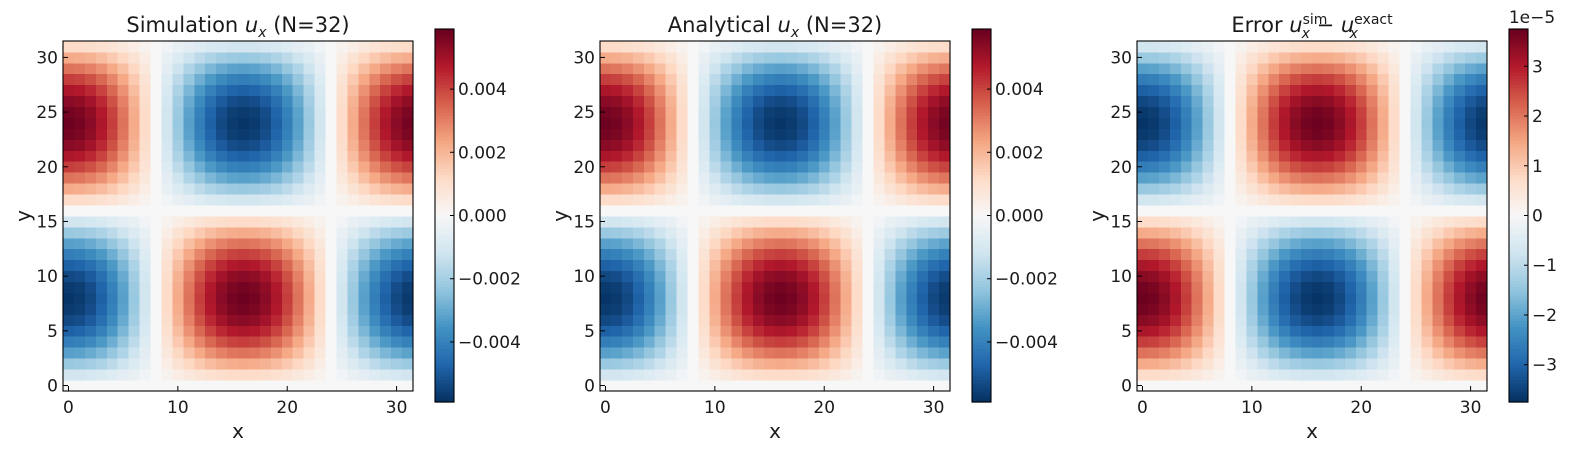 The width and height of the screenshot is (1574, 450). Describe the element at coordinates (52, 332) in the screenshot. I see `y-tick-label: 5` at that location.